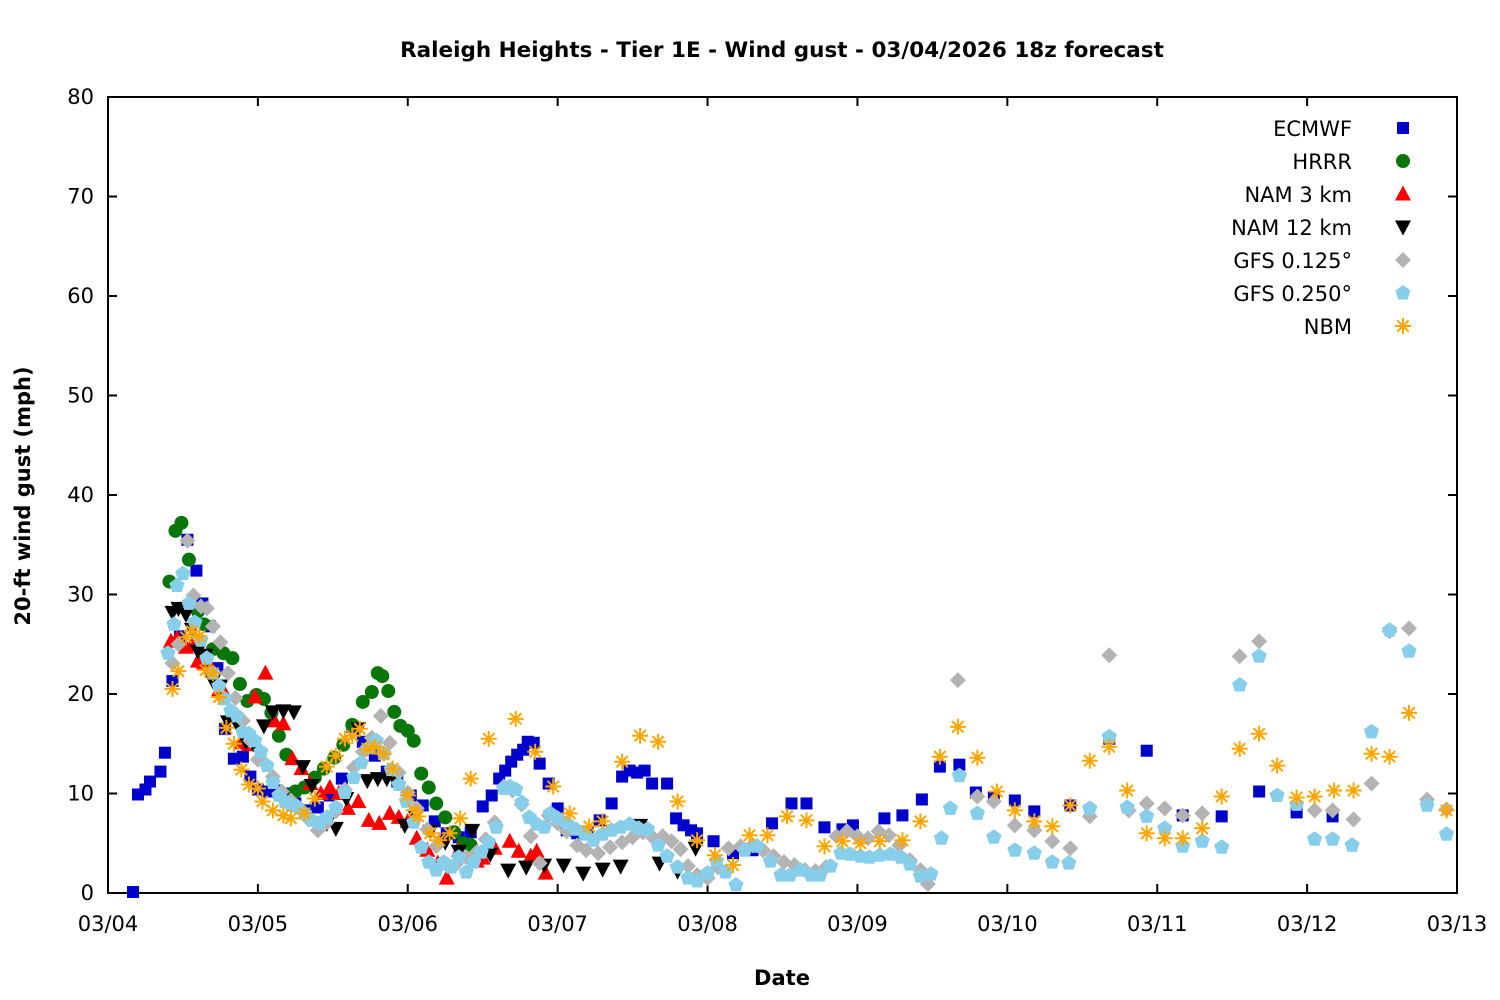  Describe the element at coordinates (1403, 292) in the screenshot. I see `legend-marker-pentagon-icon` at that location.